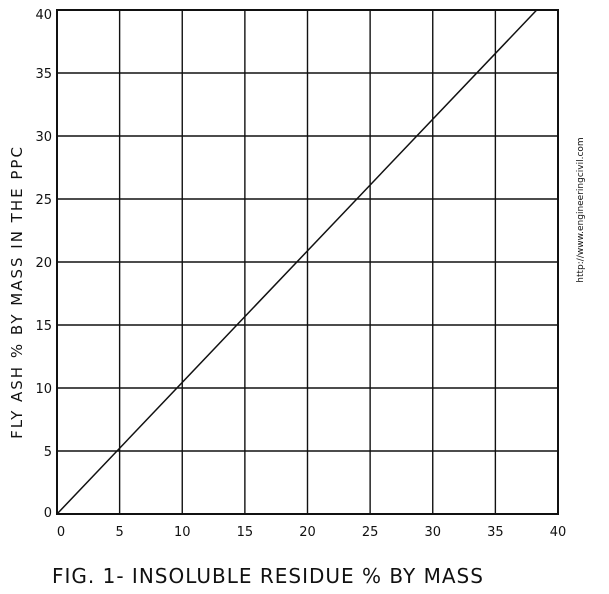 The width and height of the screenshot is (609, 594). What do you see at coordinates (119, 532) in the screenshot?
I see `x-tick-label: 5` at bounding box center [119, 532].